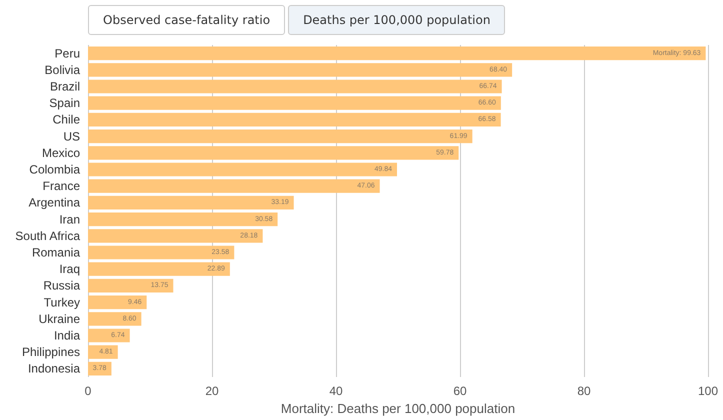 The width and height of the screenshot is (723, 420). I want to click on y-tick-label: Iraq, so click(69, 269).